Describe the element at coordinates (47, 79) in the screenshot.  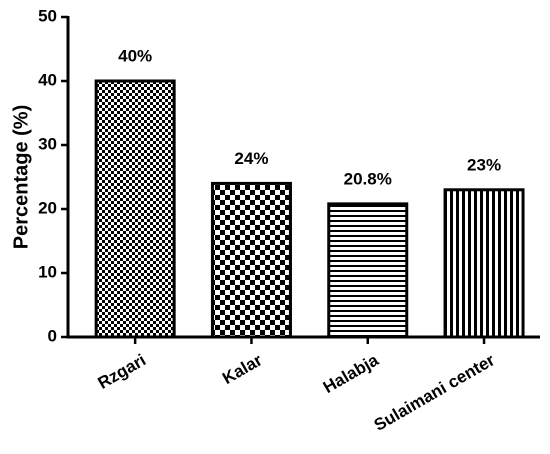
I see `y-tick-label: 40` at that location.